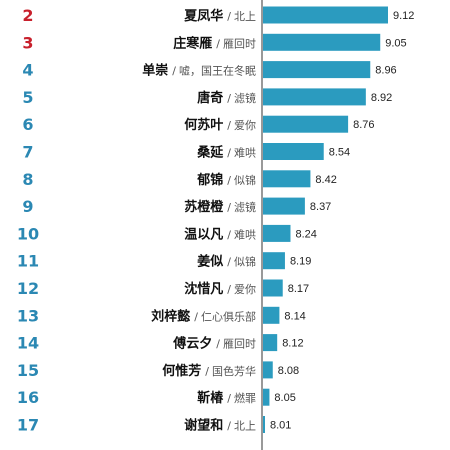  What do you see at coordinates (27, 15) in the screenshot?
I see `rank-number: 2` at bounding box center [27, 15].